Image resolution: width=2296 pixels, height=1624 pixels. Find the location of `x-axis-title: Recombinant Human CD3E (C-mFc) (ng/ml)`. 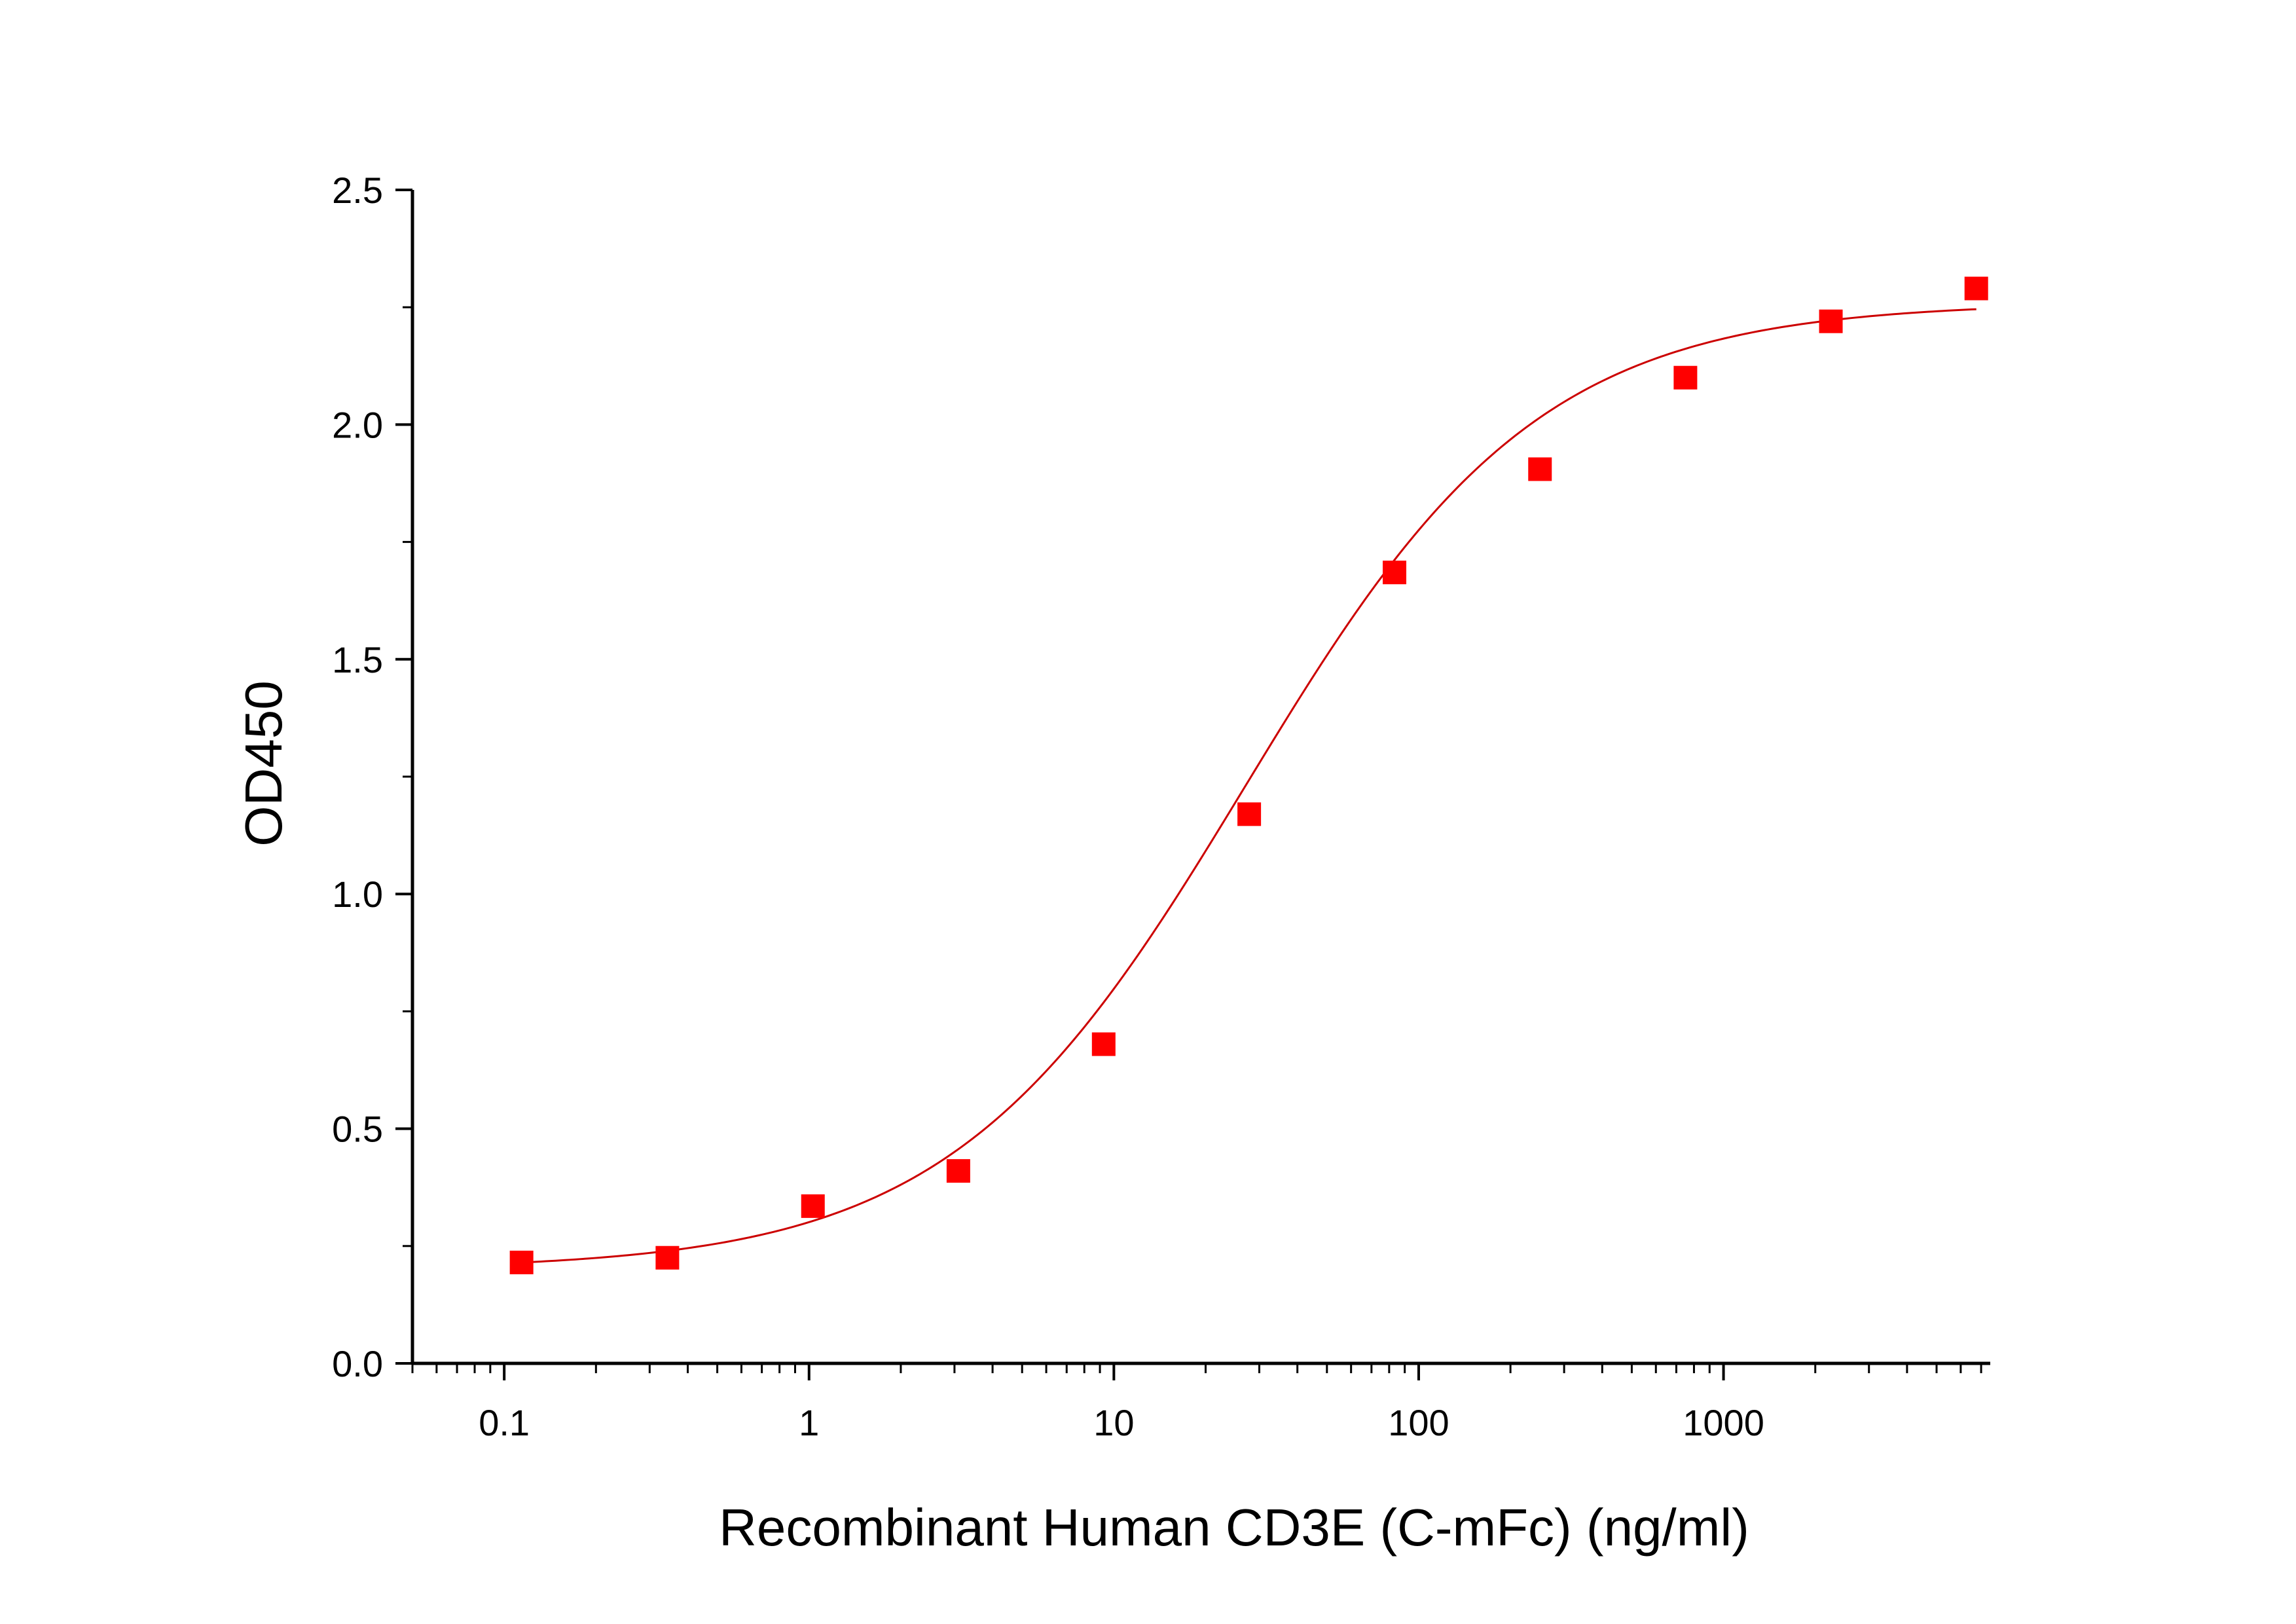

x-axis-title: Recombinant Human CD3E (C-mFc) (ng/ml) is located at coordinates (1234, 1527).